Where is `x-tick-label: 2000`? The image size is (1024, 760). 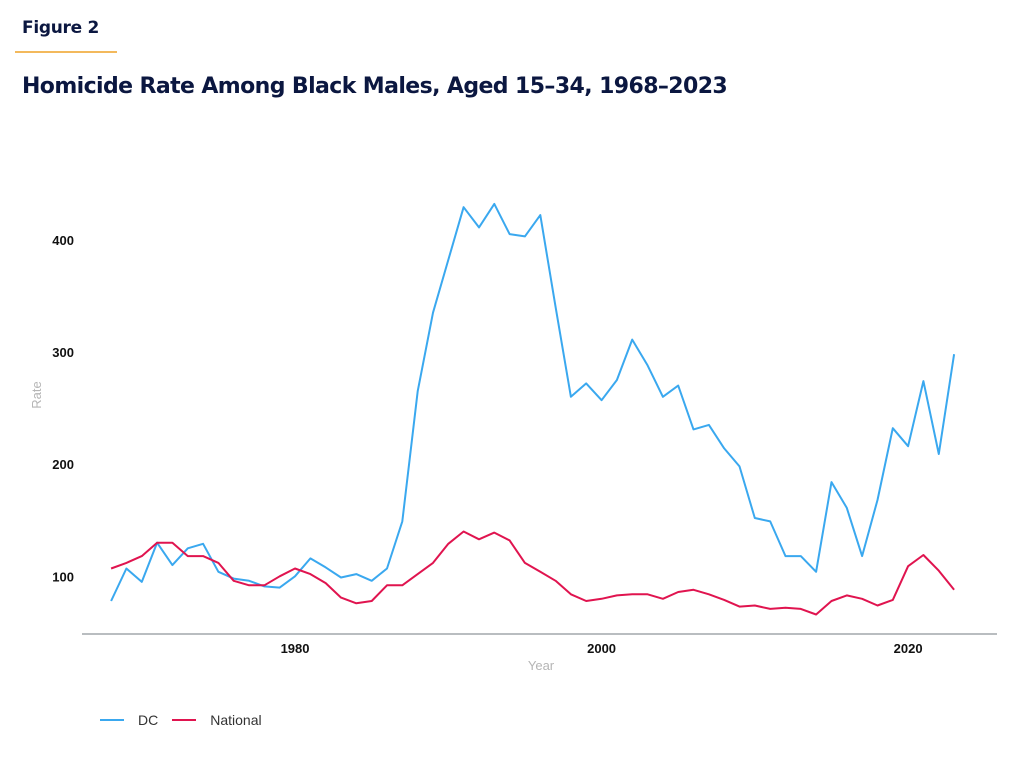
x-tick-label: 2000 is located at coordinates (601, 648).